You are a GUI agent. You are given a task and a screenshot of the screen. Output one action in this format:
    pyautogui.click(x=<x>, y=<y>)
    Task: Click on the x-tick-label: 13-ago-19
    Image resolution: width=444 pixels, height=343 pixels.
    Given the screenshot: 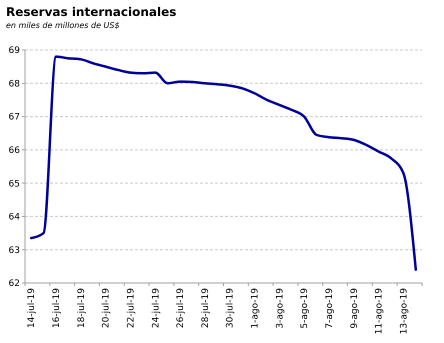 What is the action you would take?
    pyautogui.click(x=404, y=311)
    